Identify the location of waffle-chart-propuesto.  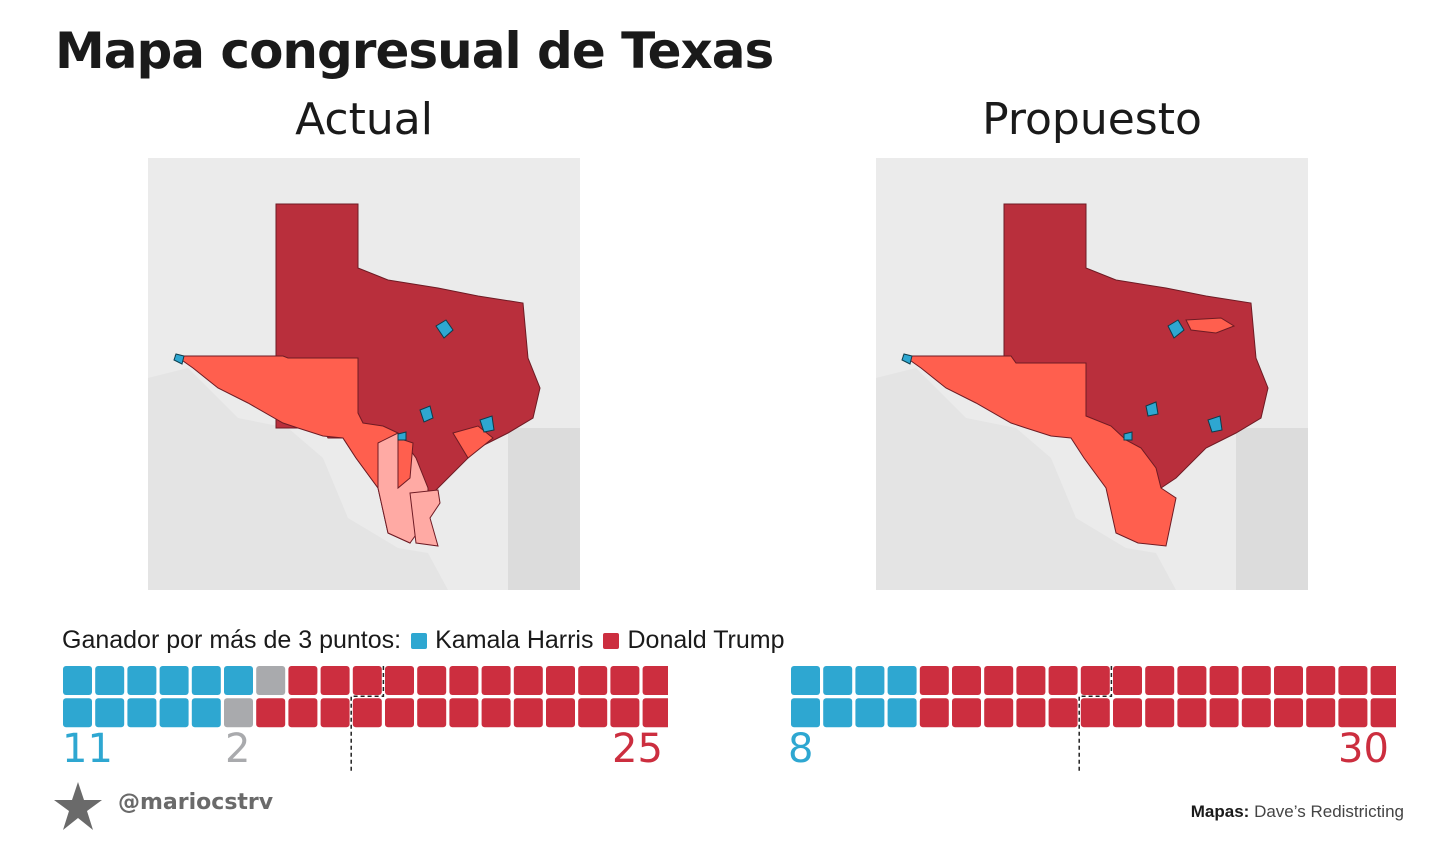
(1093, 719).